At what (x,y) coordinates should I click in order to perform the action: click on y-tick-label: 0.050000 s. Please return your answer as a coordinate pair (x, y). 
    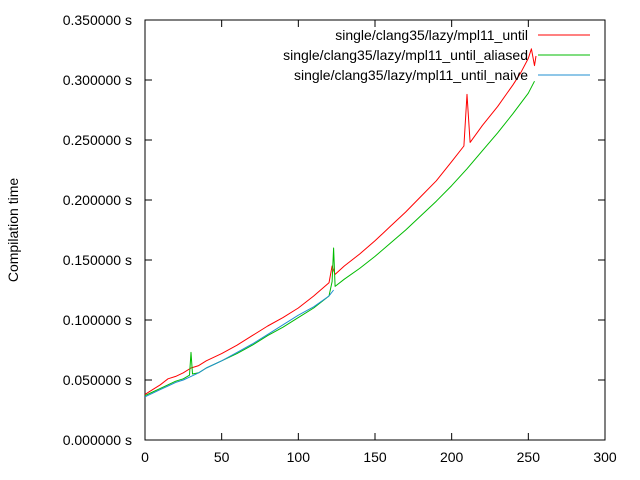
    Looking at the image, I should click on (97, 380).